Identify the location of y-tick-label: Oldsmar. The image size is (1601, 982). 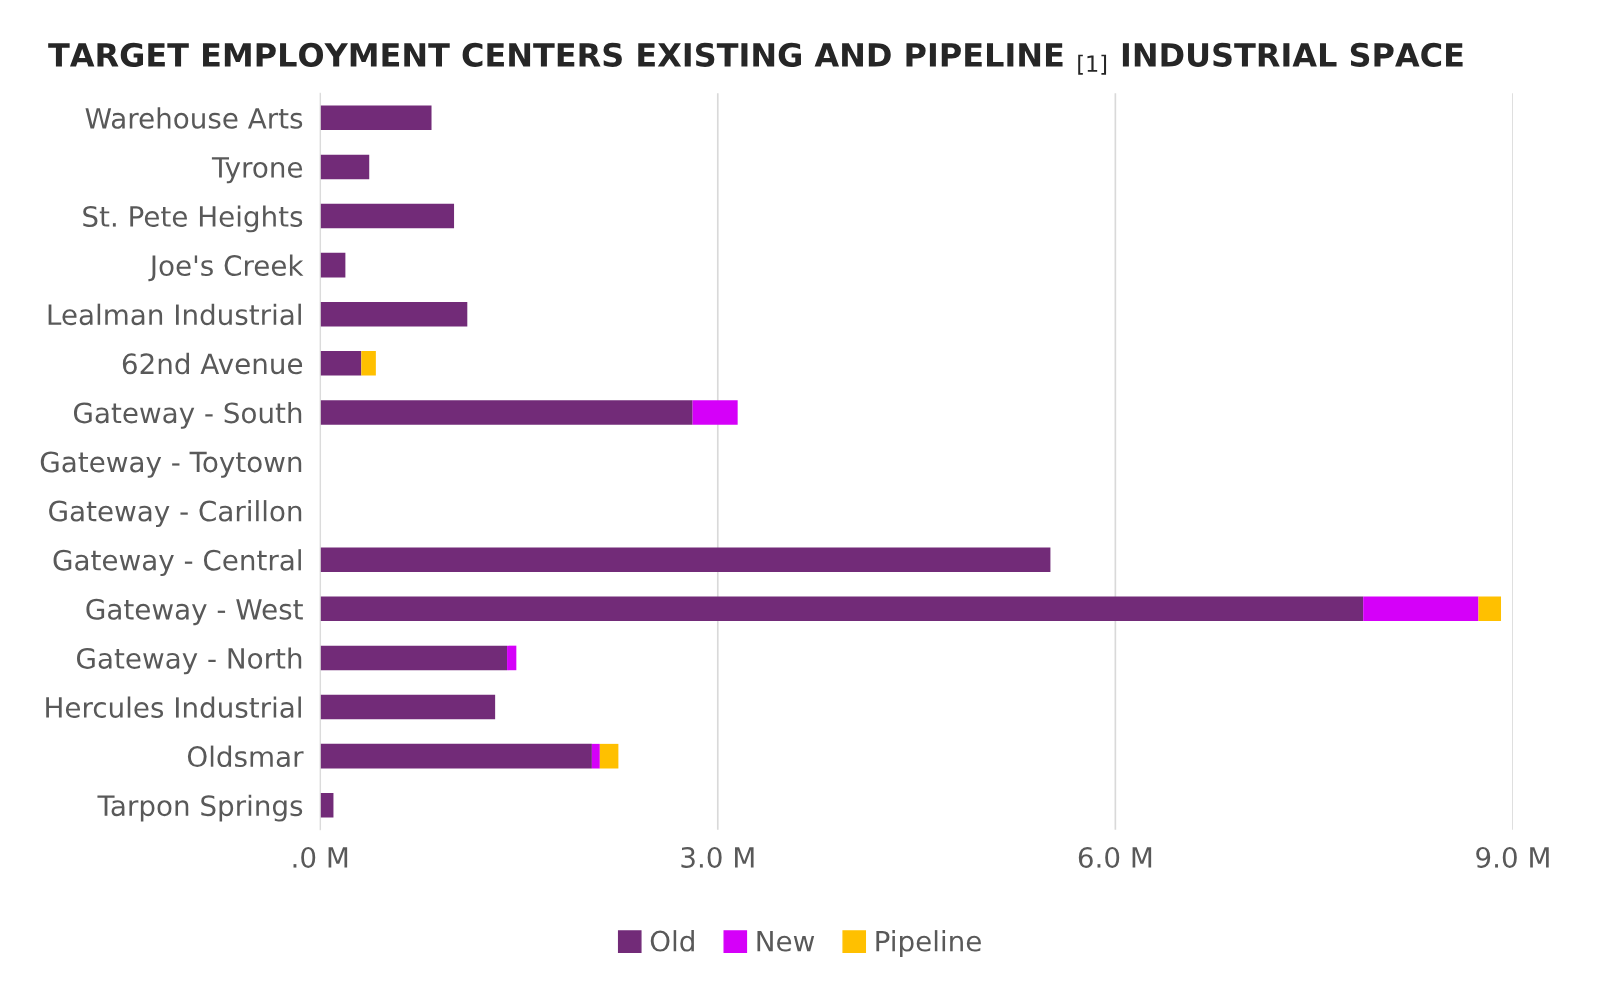
(245, 756).